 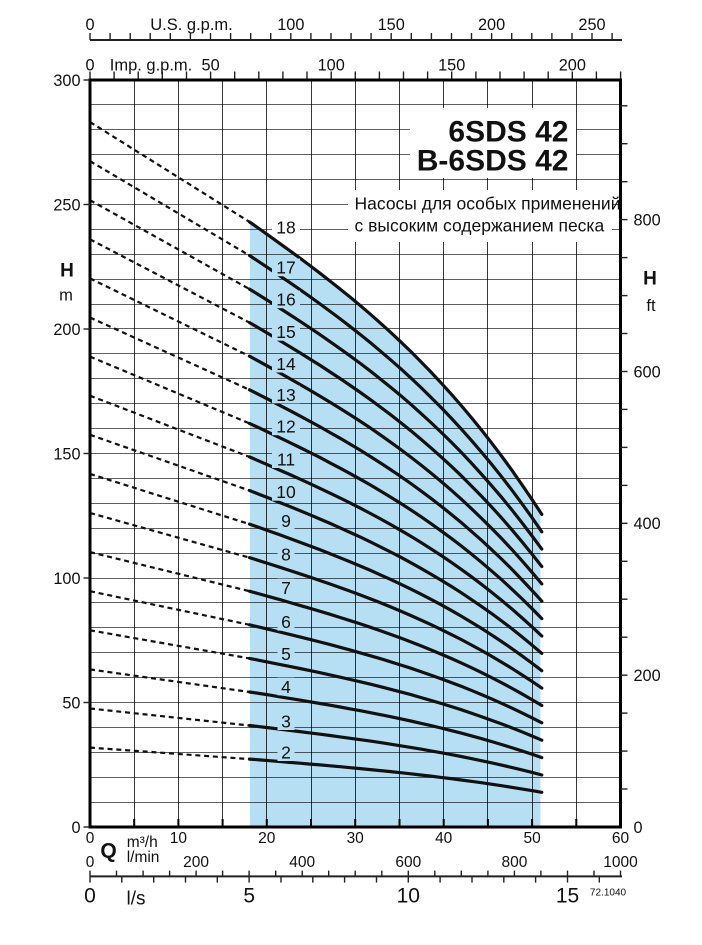 What do you see at coordinates (136, 899) in the screenshot?
I see `svg-text: l/s` at bounding box center [136, 899].